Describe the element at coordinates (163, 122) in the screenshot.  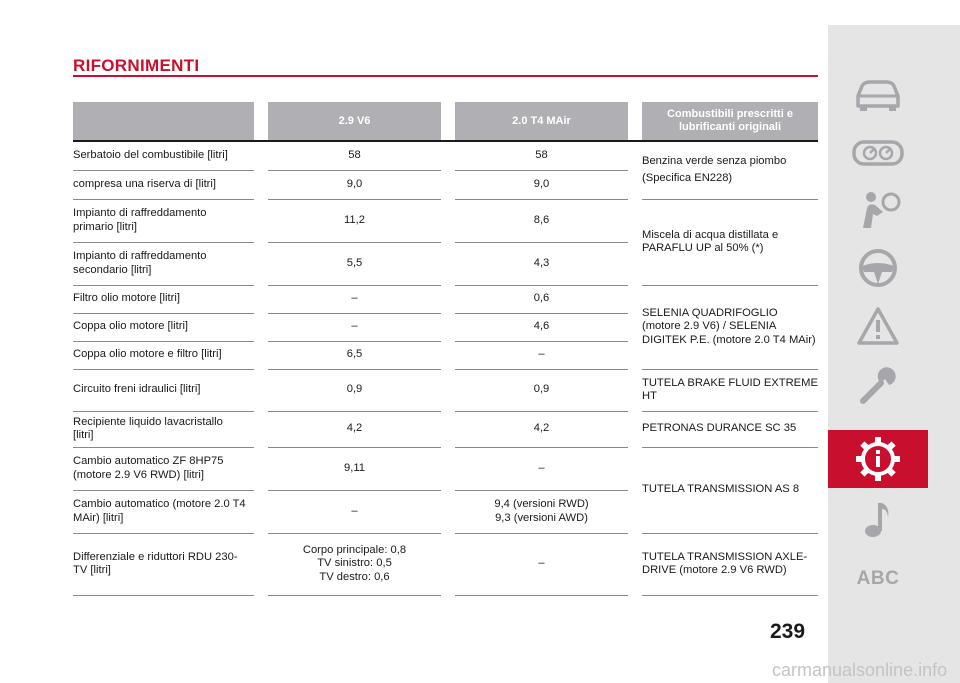
I see `header-blank` at that location.